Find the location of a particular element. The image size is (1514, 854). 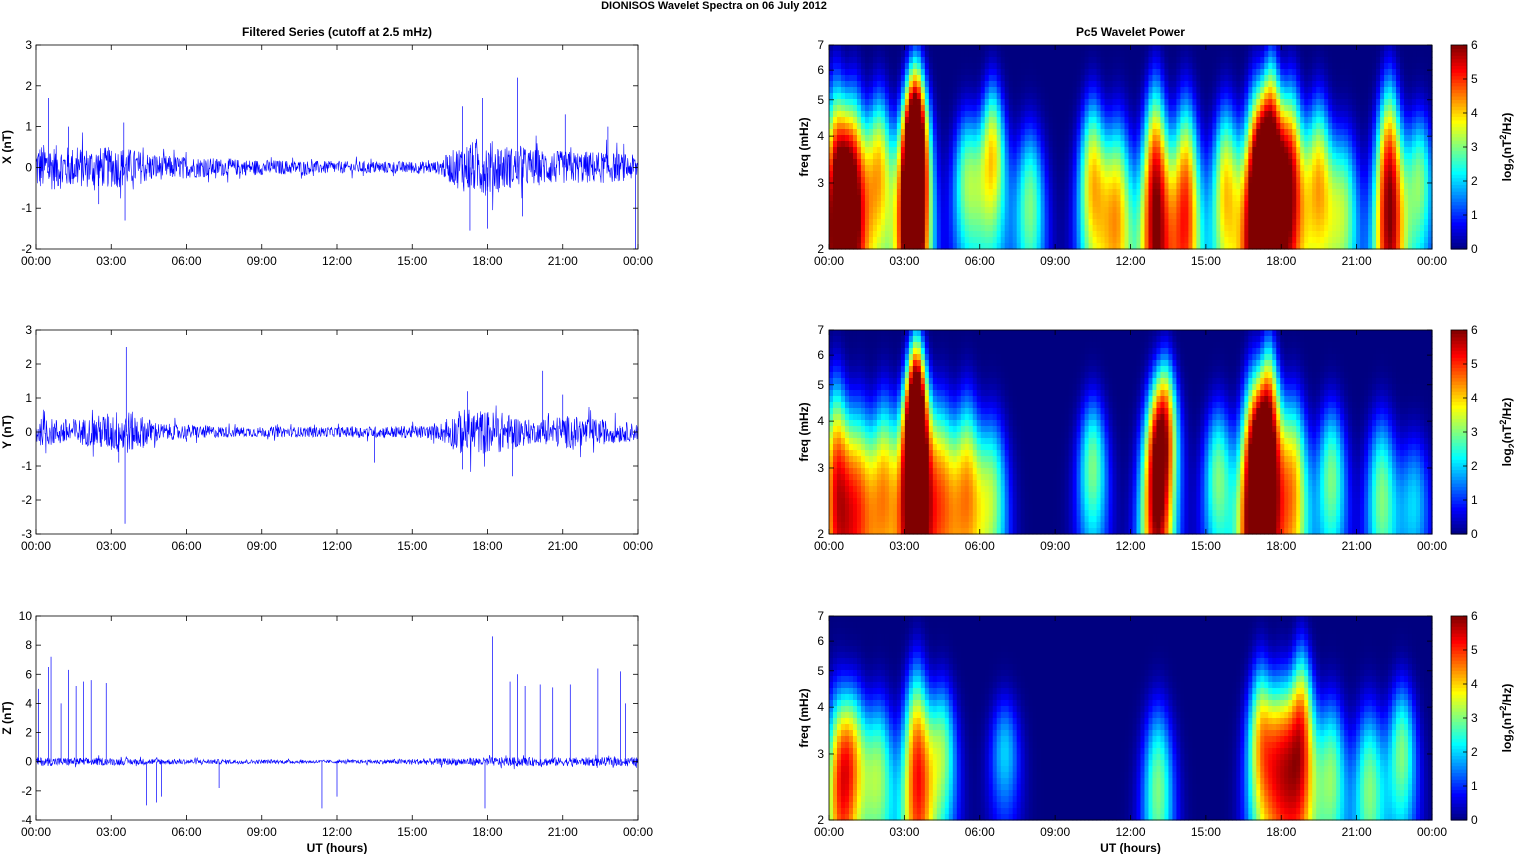

y-tick-label: -3 is located at coordinates (26, 534).